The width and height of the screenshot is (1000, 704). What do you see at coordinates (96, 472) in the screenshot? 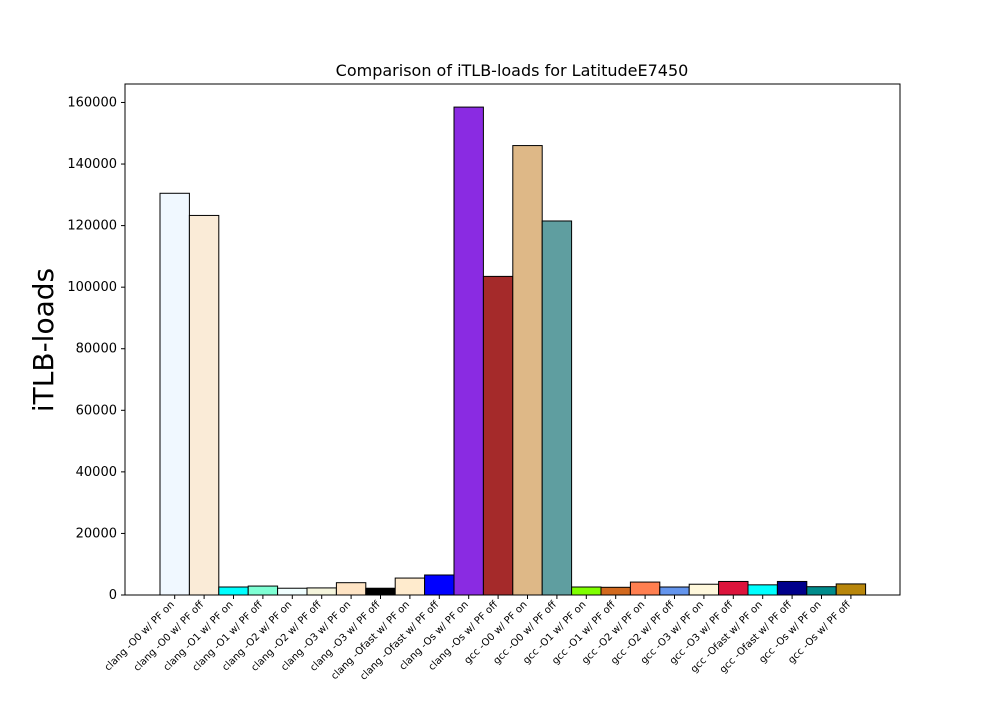
I see `y-tick-label: 40000` at bounding box center [96, 472].